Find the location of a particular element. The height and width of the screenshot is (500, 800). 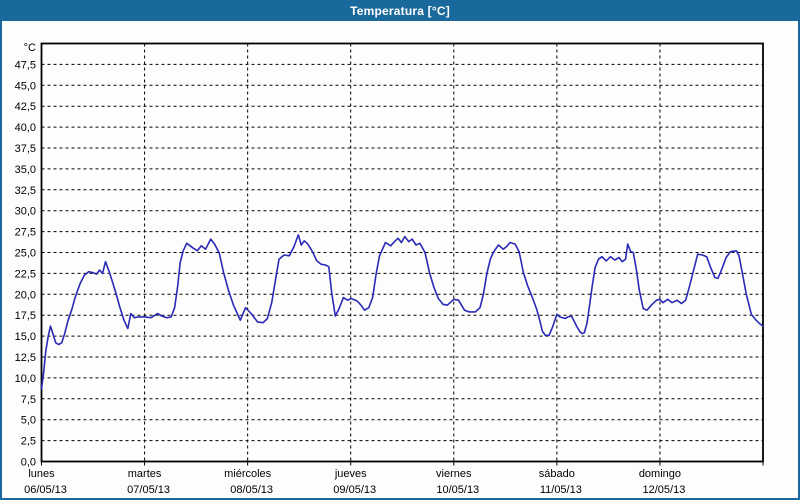

x-date-label: 07/05/13 is located at coordinates (148, 490).